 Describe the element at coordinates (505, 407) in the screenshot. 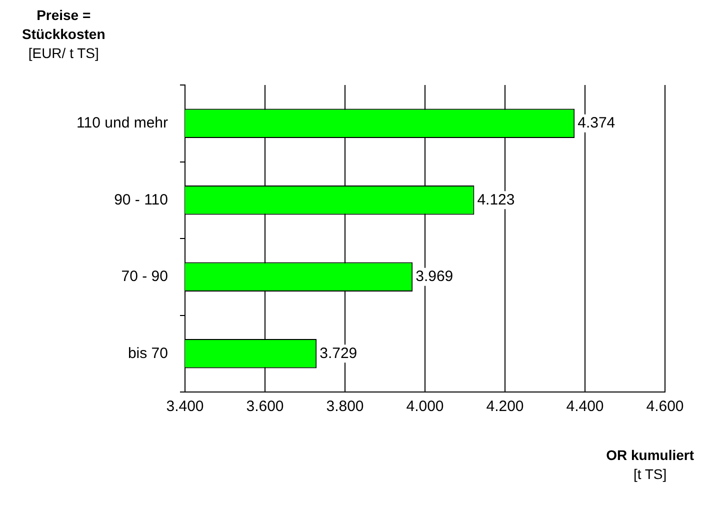

I see `x-tick-label: 4.200` at that location.